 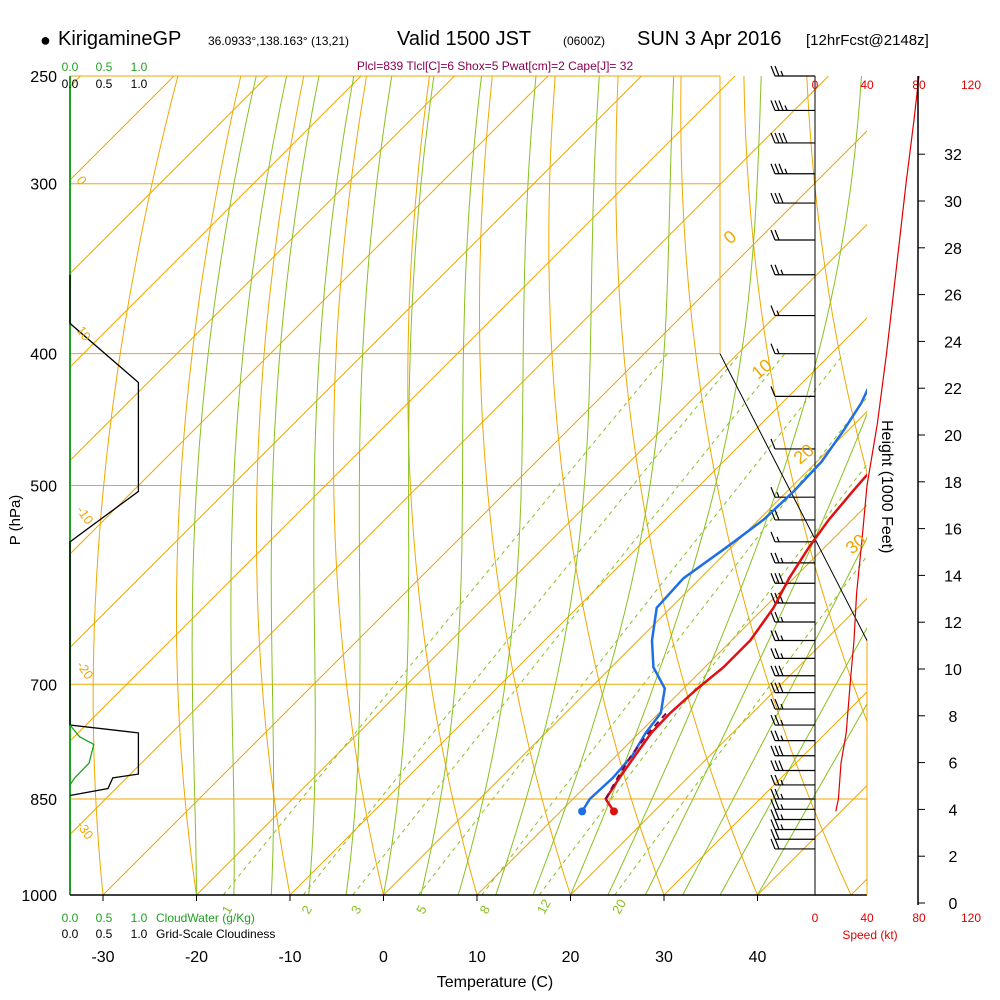 What do you see at coordinates (383, 957) in the screenshot?
I see `temperature-tick-label: 0` at bounding box center [383, 957].